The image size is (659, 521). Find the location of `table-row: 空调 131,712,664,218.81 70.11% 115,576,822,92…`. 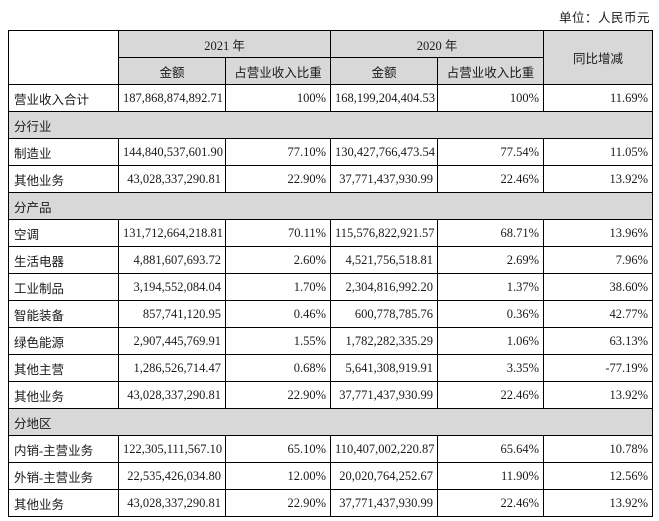

table-row: 空调 131,712,664,218.81 70.11% 115,576,822,92… is located at coordinates (331, 233).